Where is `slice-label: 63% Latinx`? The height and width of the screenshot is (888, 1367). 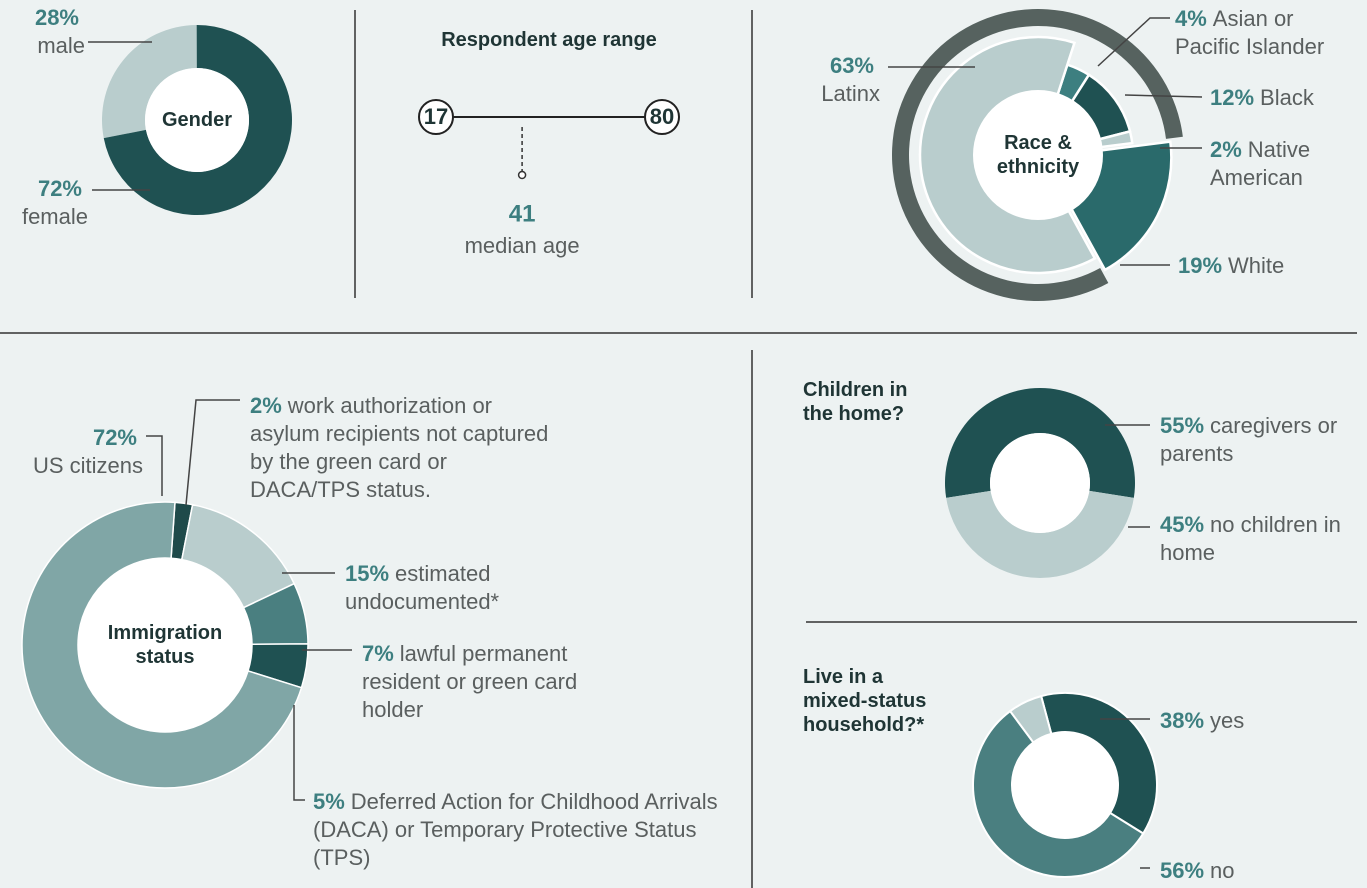 slice-label: 63% Latinx is located at coordinates (830, 80).